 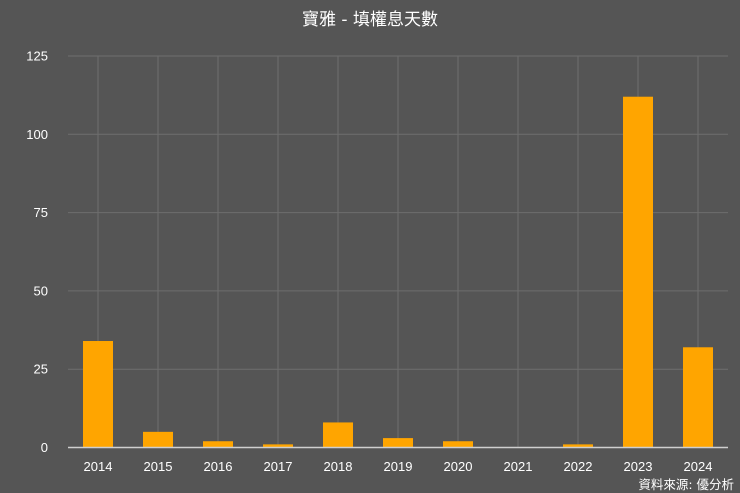 What do you see at coordinates (338, 435) in the screenshot?
I see `bar-2018` at bounding box center [338, 435].